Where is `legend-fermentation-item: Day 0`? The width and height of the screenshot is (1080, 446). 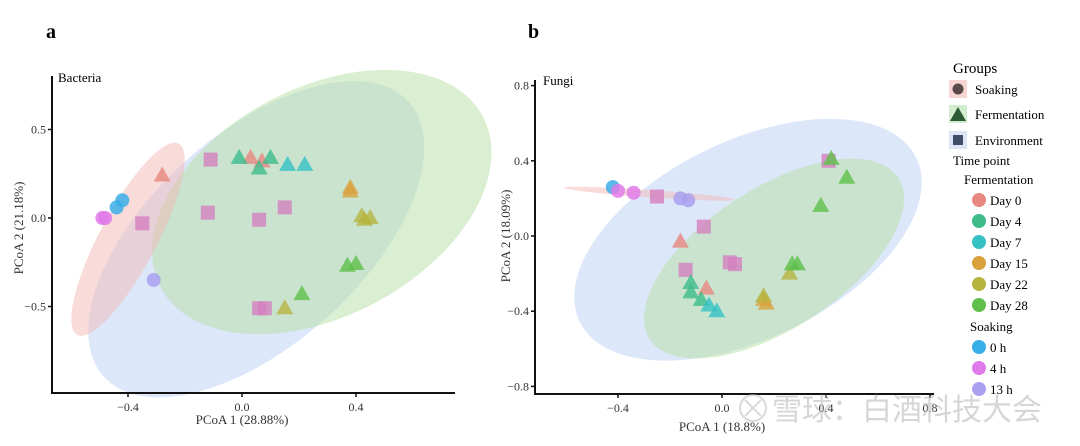
legend-fermentation-item: Day 0 is located at coordinates (1005, 200).